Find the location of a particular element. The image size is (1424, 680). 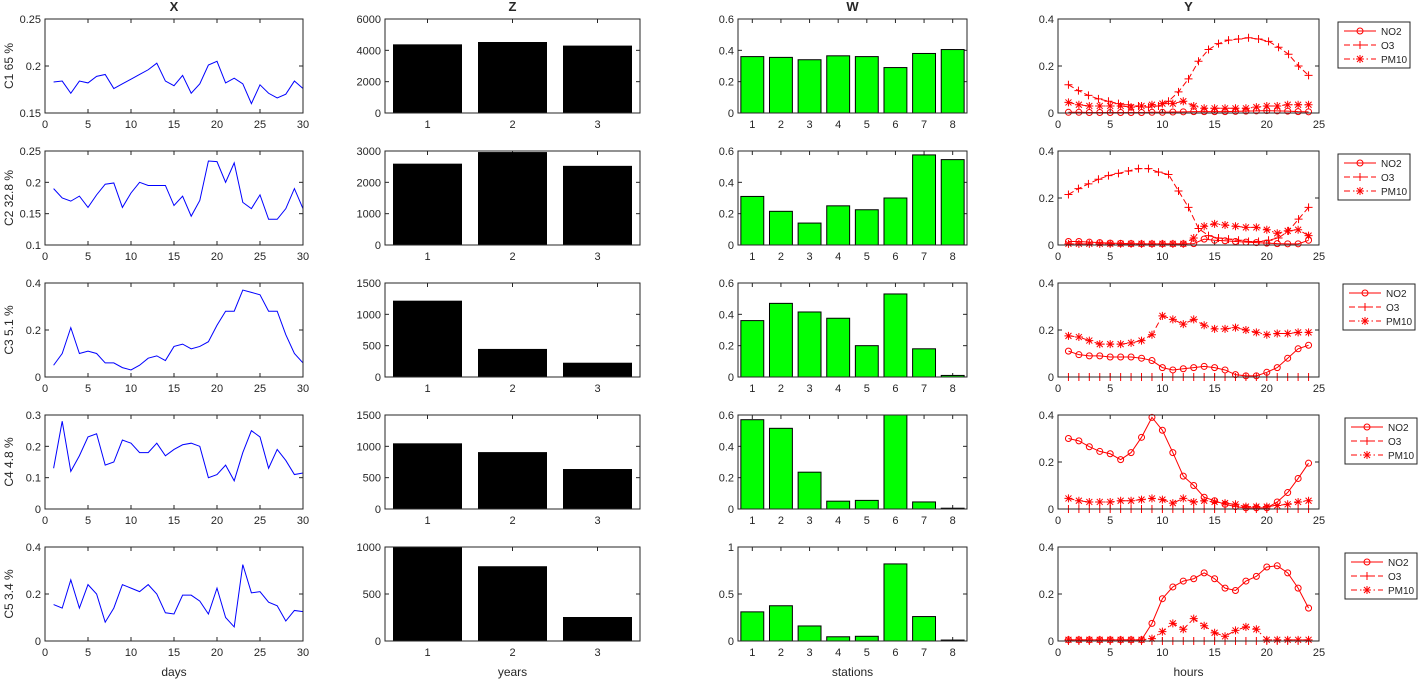

x-axis-label-years: years is located at coordinates (512, 672).